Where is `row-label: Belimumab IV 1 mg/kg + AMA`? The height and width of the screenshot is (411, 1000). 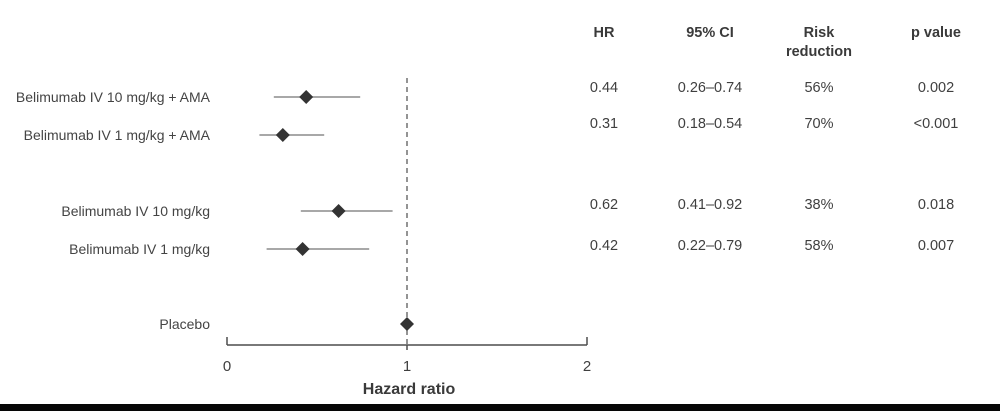
row-label: Belimumab IV 1 mg/kg + AMA is located at coordinates (116, 135).